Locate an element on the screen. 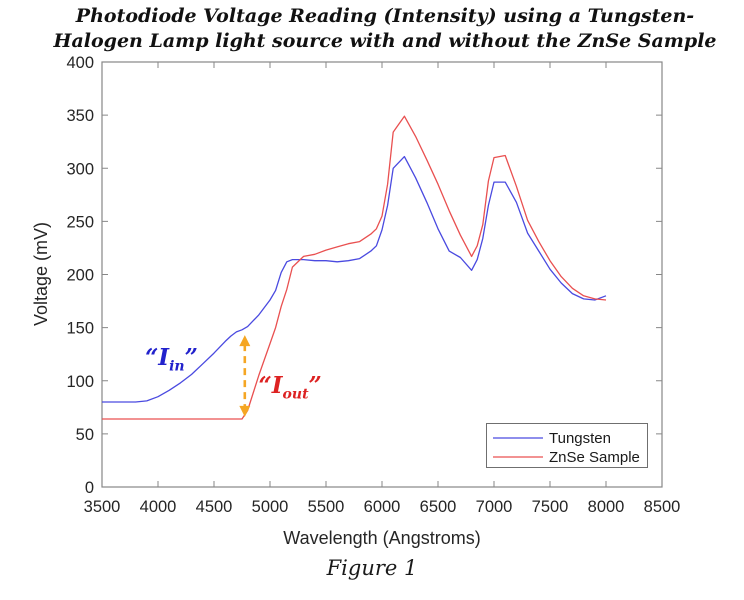 The width and height of the screenshot is (744, 600). annotation-i-out: “Iout” is located at coordinates (290, 387).